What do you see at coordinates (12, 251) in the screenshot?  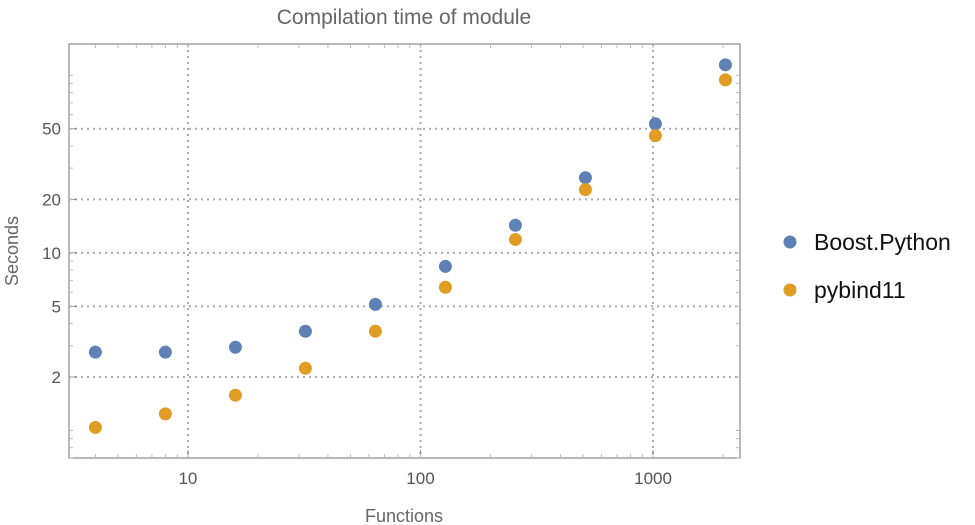 I see `y-axis-label: Seconds` at bounding box center [12, 251].